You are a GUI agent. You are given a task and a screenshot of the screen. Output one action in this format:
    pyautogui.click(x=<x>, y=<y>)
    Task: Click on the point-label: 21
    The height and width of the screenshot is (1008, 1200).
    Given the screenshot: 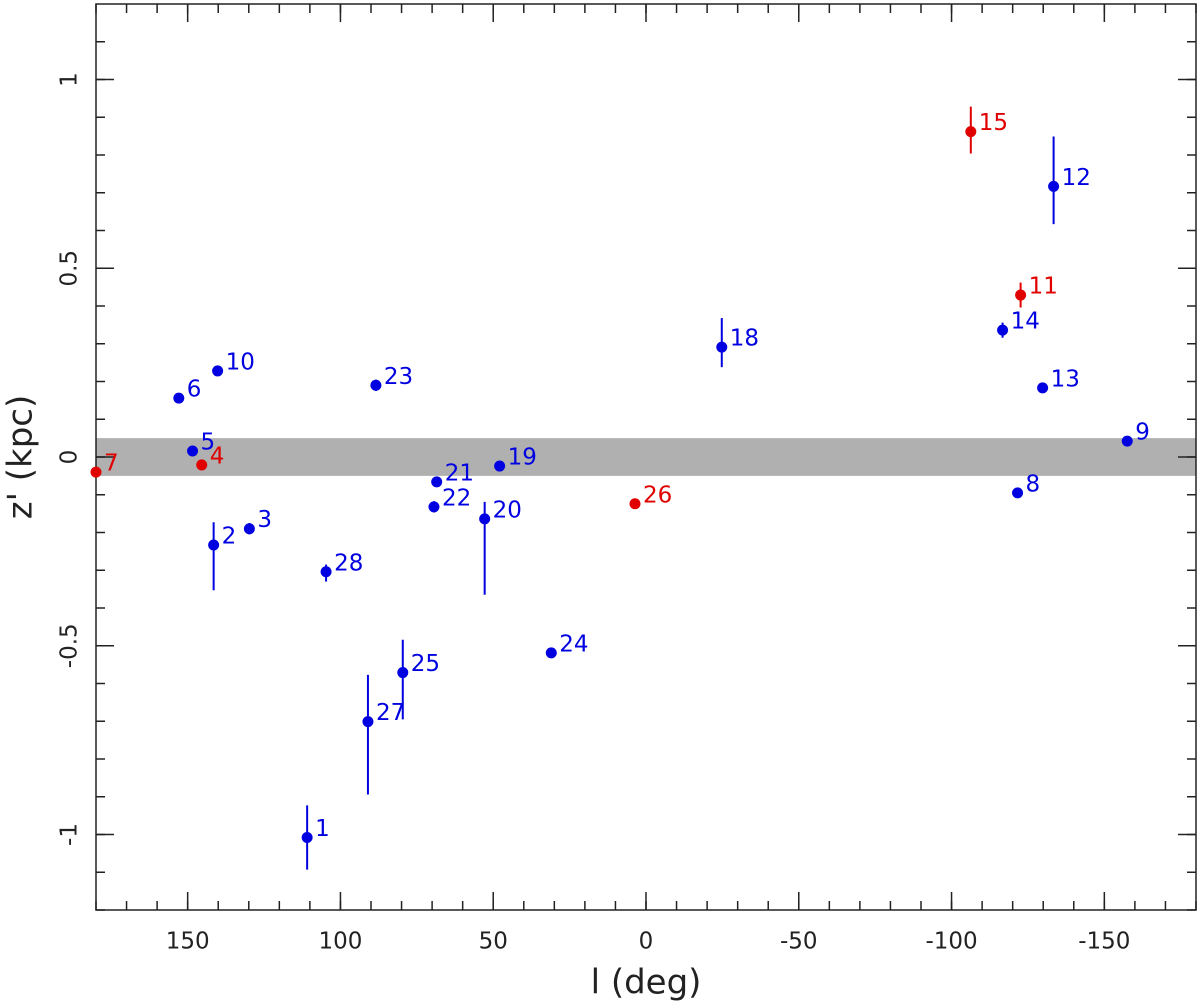 What is the action you would take?
    pyautogui.click(x=459, y=473)
    